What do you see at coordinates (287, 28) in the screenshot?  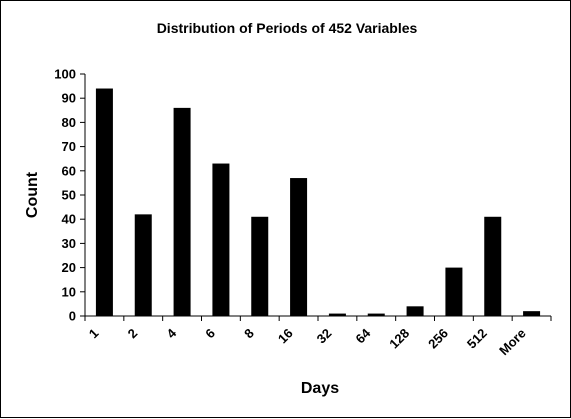 I see `chart-title: Distribution of Periods of 452 Variables` at bounding box center [287, 28].